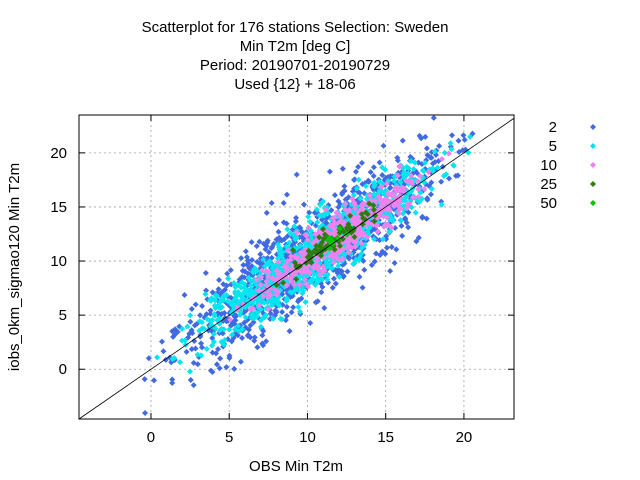  Describe the element at coordinates (464, 437) in the screenshot. I see `x-tick-label: 20` at that location.